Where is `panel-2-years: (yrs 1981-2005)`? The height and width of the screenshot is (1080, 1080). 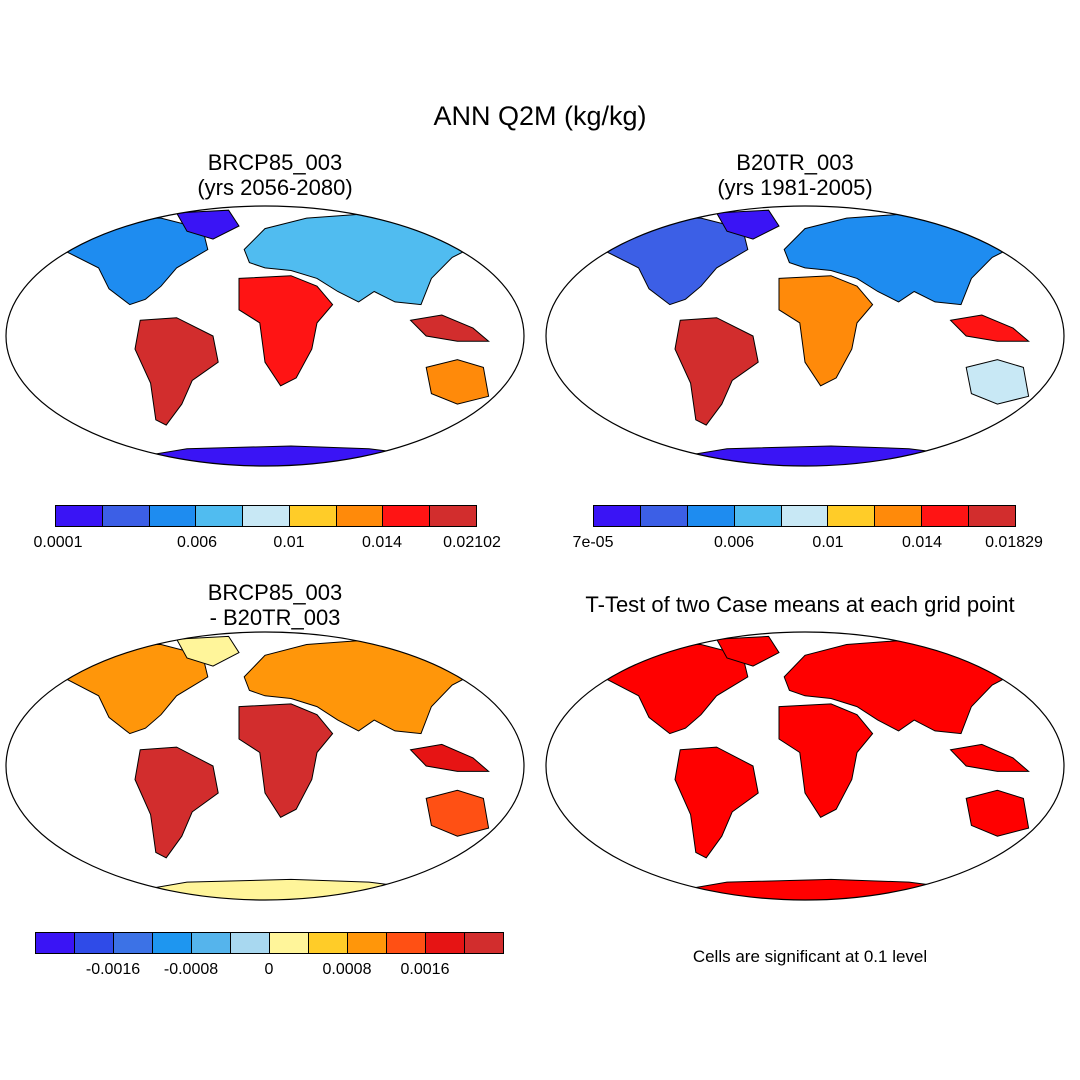
panel-2-years: (yrs 1981-2005) is located at coordinates (795, 187).